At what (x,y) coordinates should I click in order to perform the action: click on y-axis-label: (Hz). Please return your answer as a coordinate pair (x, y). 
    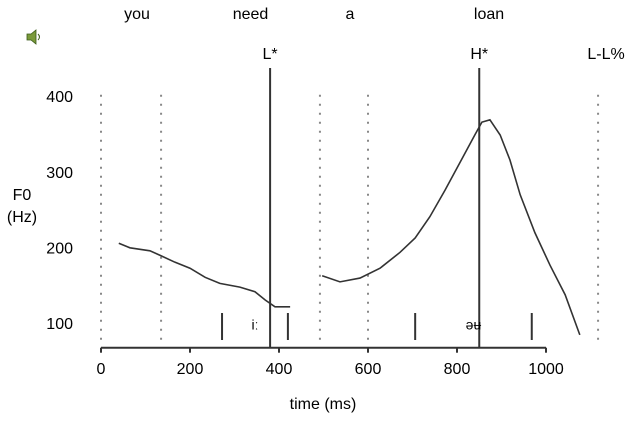
    Looking at the image, I should click on (22, 217).